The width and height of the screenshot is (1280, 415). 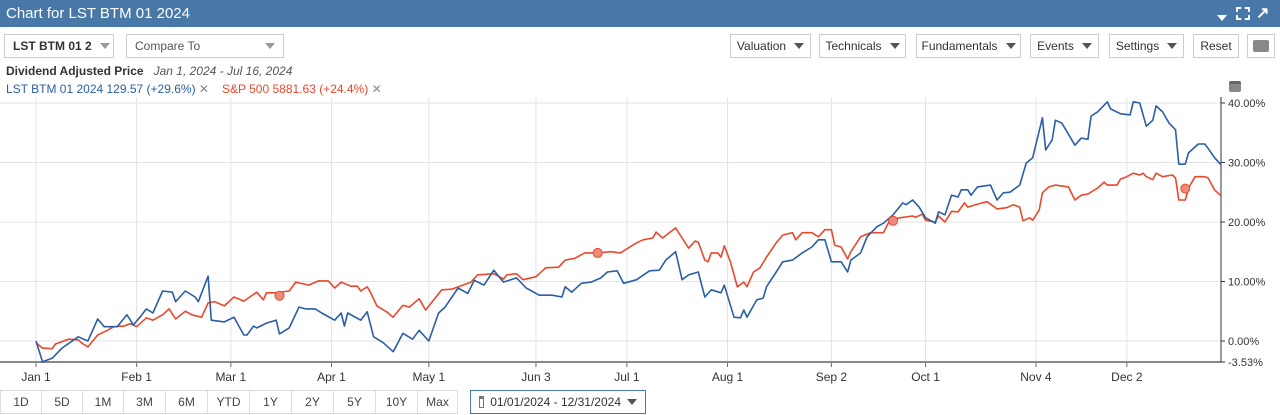 I want to click on symbol-select: LST BTM 01 2, so click(x=59, y=46).